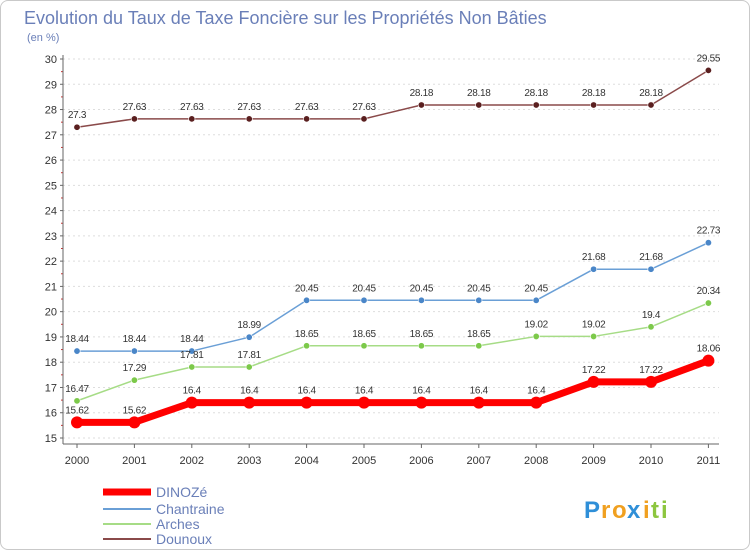 This screenshot has height=556, width=750. What do you see at coordinates (364, 461) in the screenshot?
I see `xtick-label-2005: 2005` at bounding box center [364, 461].